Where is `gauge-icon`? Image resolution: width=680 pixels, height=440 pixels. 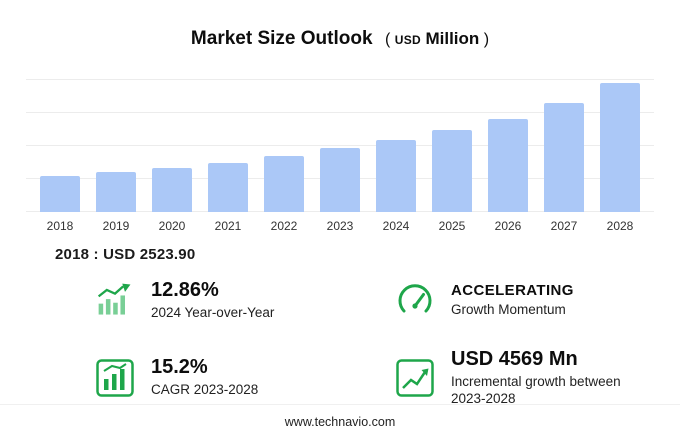
gauge-icon is located at coordinates (415, 298).